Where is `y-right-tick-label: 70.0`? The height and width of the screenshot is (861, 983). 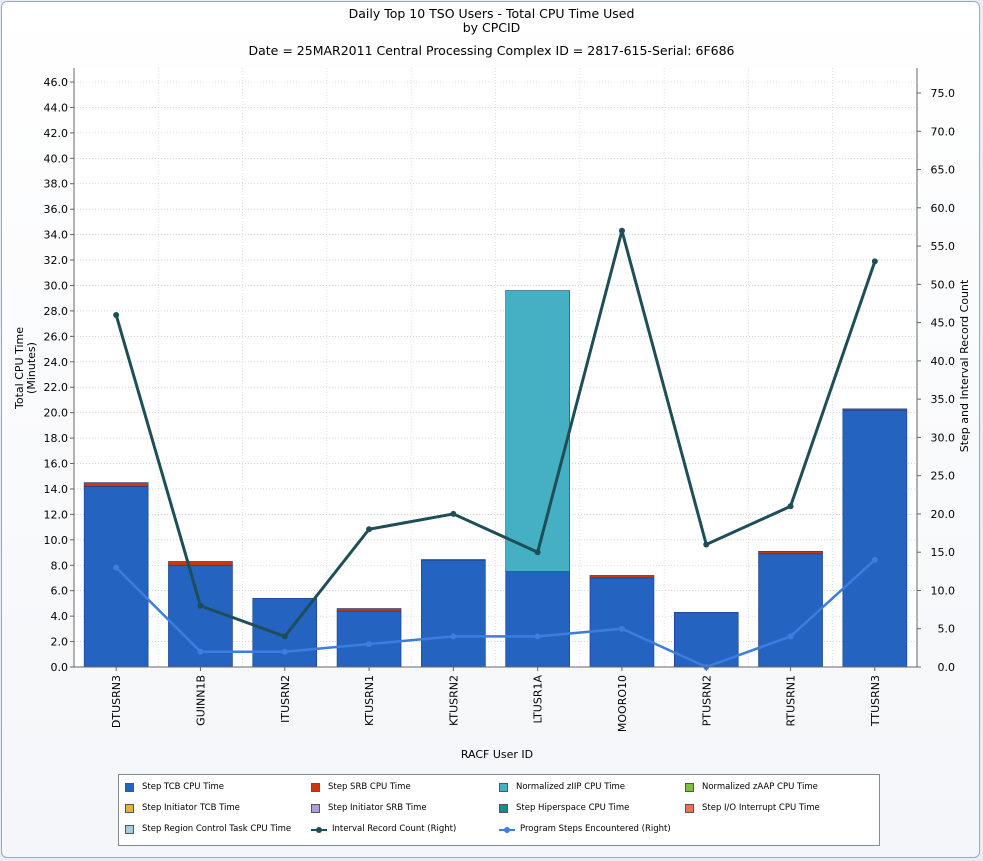 y-right-tick-label: 70.0 is located at coordinates (943, 131).